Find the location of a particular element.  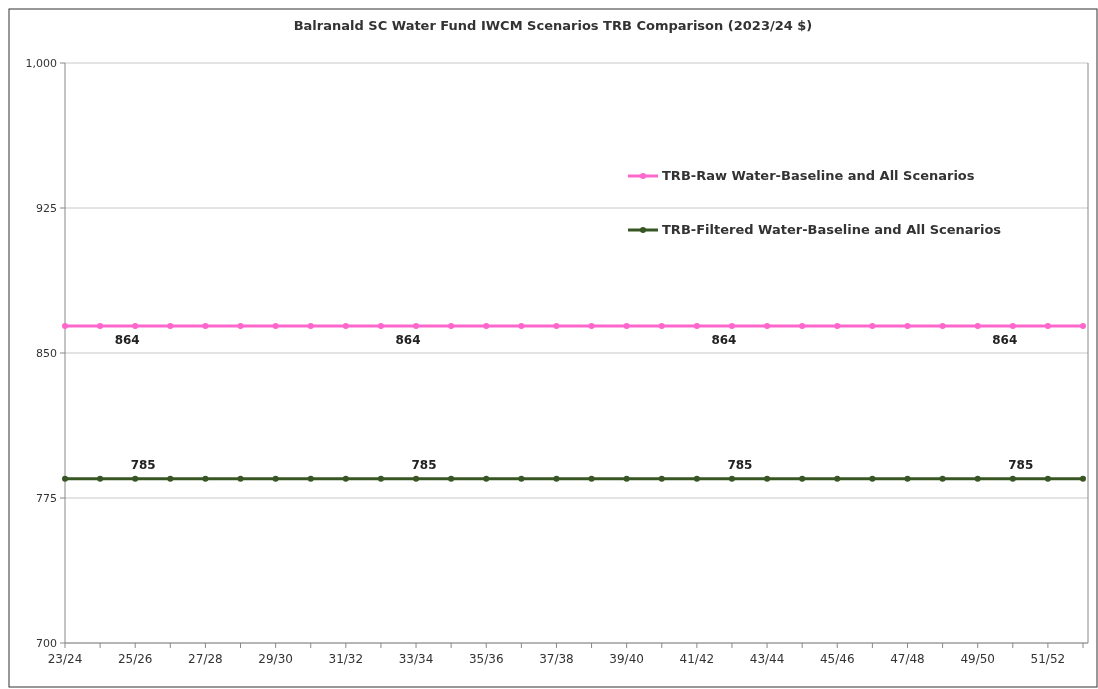

y-tick-label: 850 is located at coordinates (46, 353).